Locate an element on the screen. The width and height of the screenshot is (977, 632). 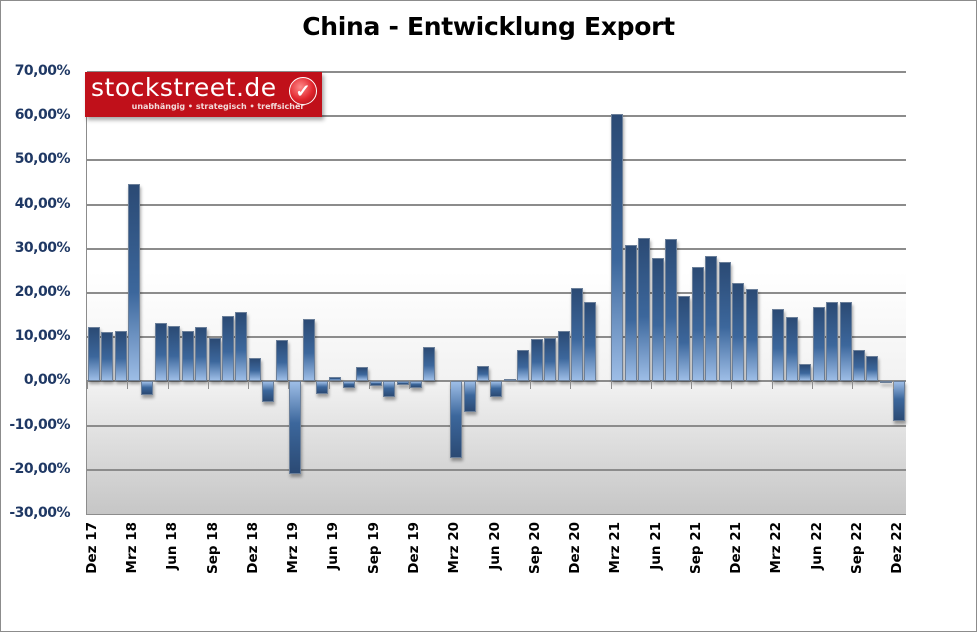
x-tick-label: Jun 22 is located at coordinates (816, 546).